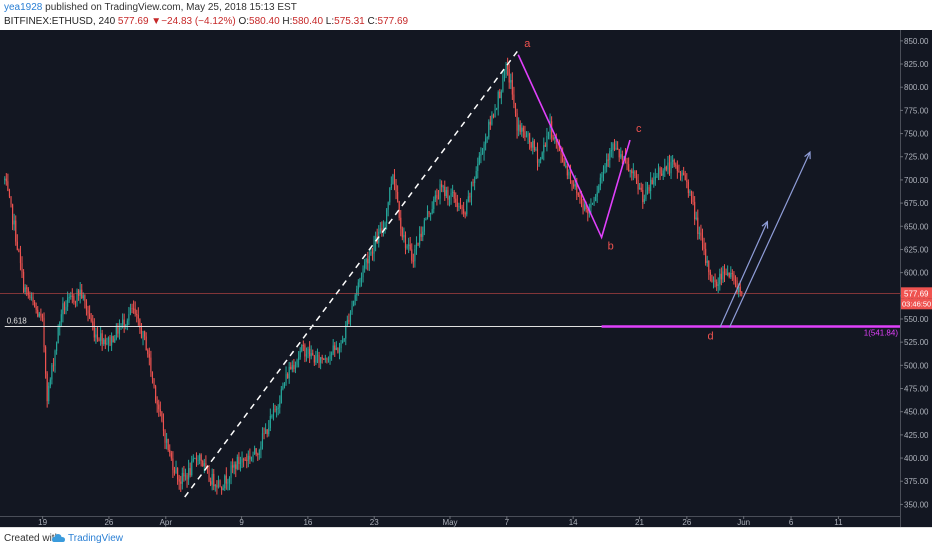 Image resolution: width=932 pixels, height=551 pixels. What do you see at coordinates (916, 435) in the screenshot?
I see `y-tick-label: 425.00` at bounding box center [916, 435].